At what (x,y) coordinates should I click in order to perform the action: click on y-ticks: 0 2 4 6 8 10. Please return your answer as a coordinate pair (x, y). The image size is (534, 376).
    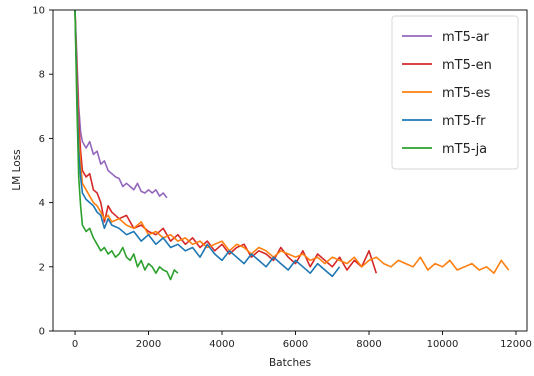
    Looking at the image, I should click on (42, 172).